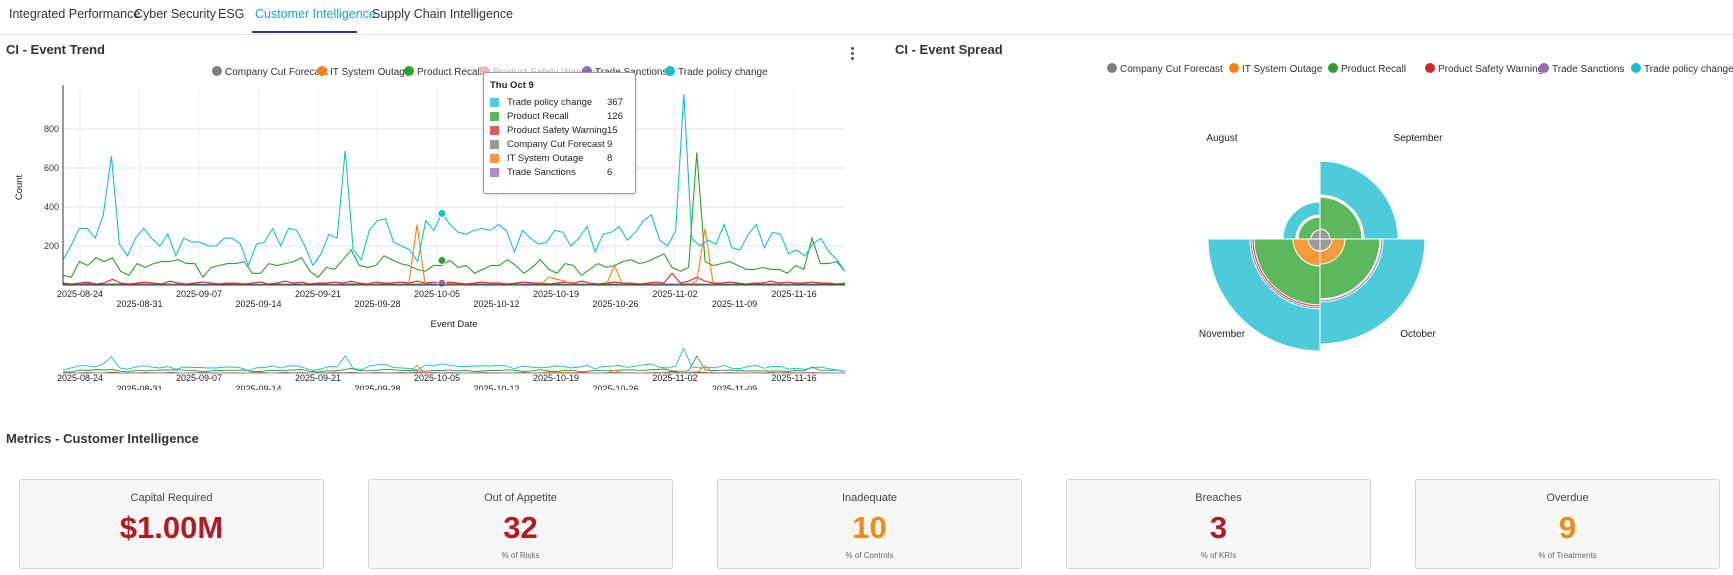 The height and width of the screenshot is (575, 1733). What do you see at coordinates (139, 387) in the screenshot?
I see `navigator-tick-label: 2025-08-31` at bounding box center [139, 387].